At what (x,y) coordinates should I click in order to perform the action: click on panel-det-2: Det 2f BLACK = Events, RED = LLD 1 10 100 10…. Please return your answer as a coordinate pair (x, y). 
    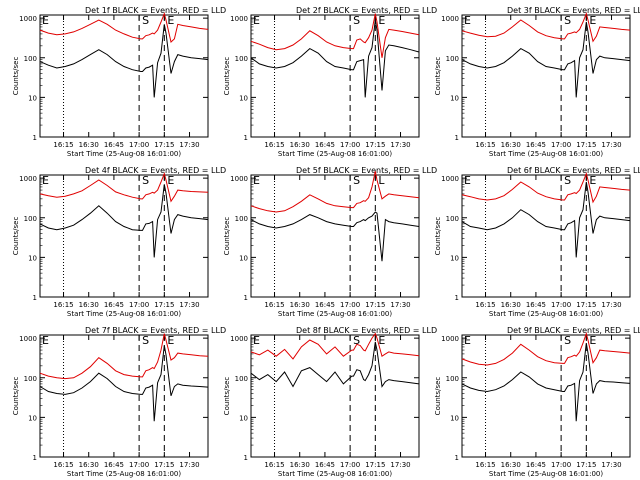
    Looking at the image, I should click on (330, 82).